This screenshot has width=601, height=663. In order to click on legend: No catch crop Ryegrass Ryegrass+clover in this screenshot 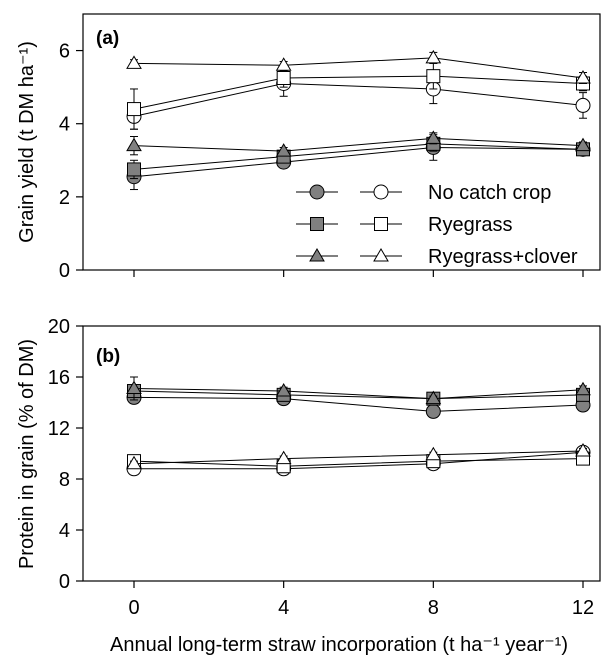, I will do `click(437, 225)`.